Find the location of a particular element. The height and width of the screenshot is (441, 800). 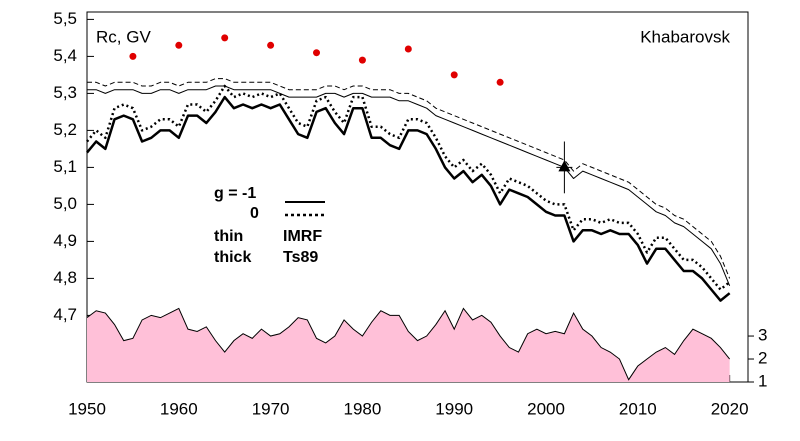

measurement is located at coordinates (564, 166).